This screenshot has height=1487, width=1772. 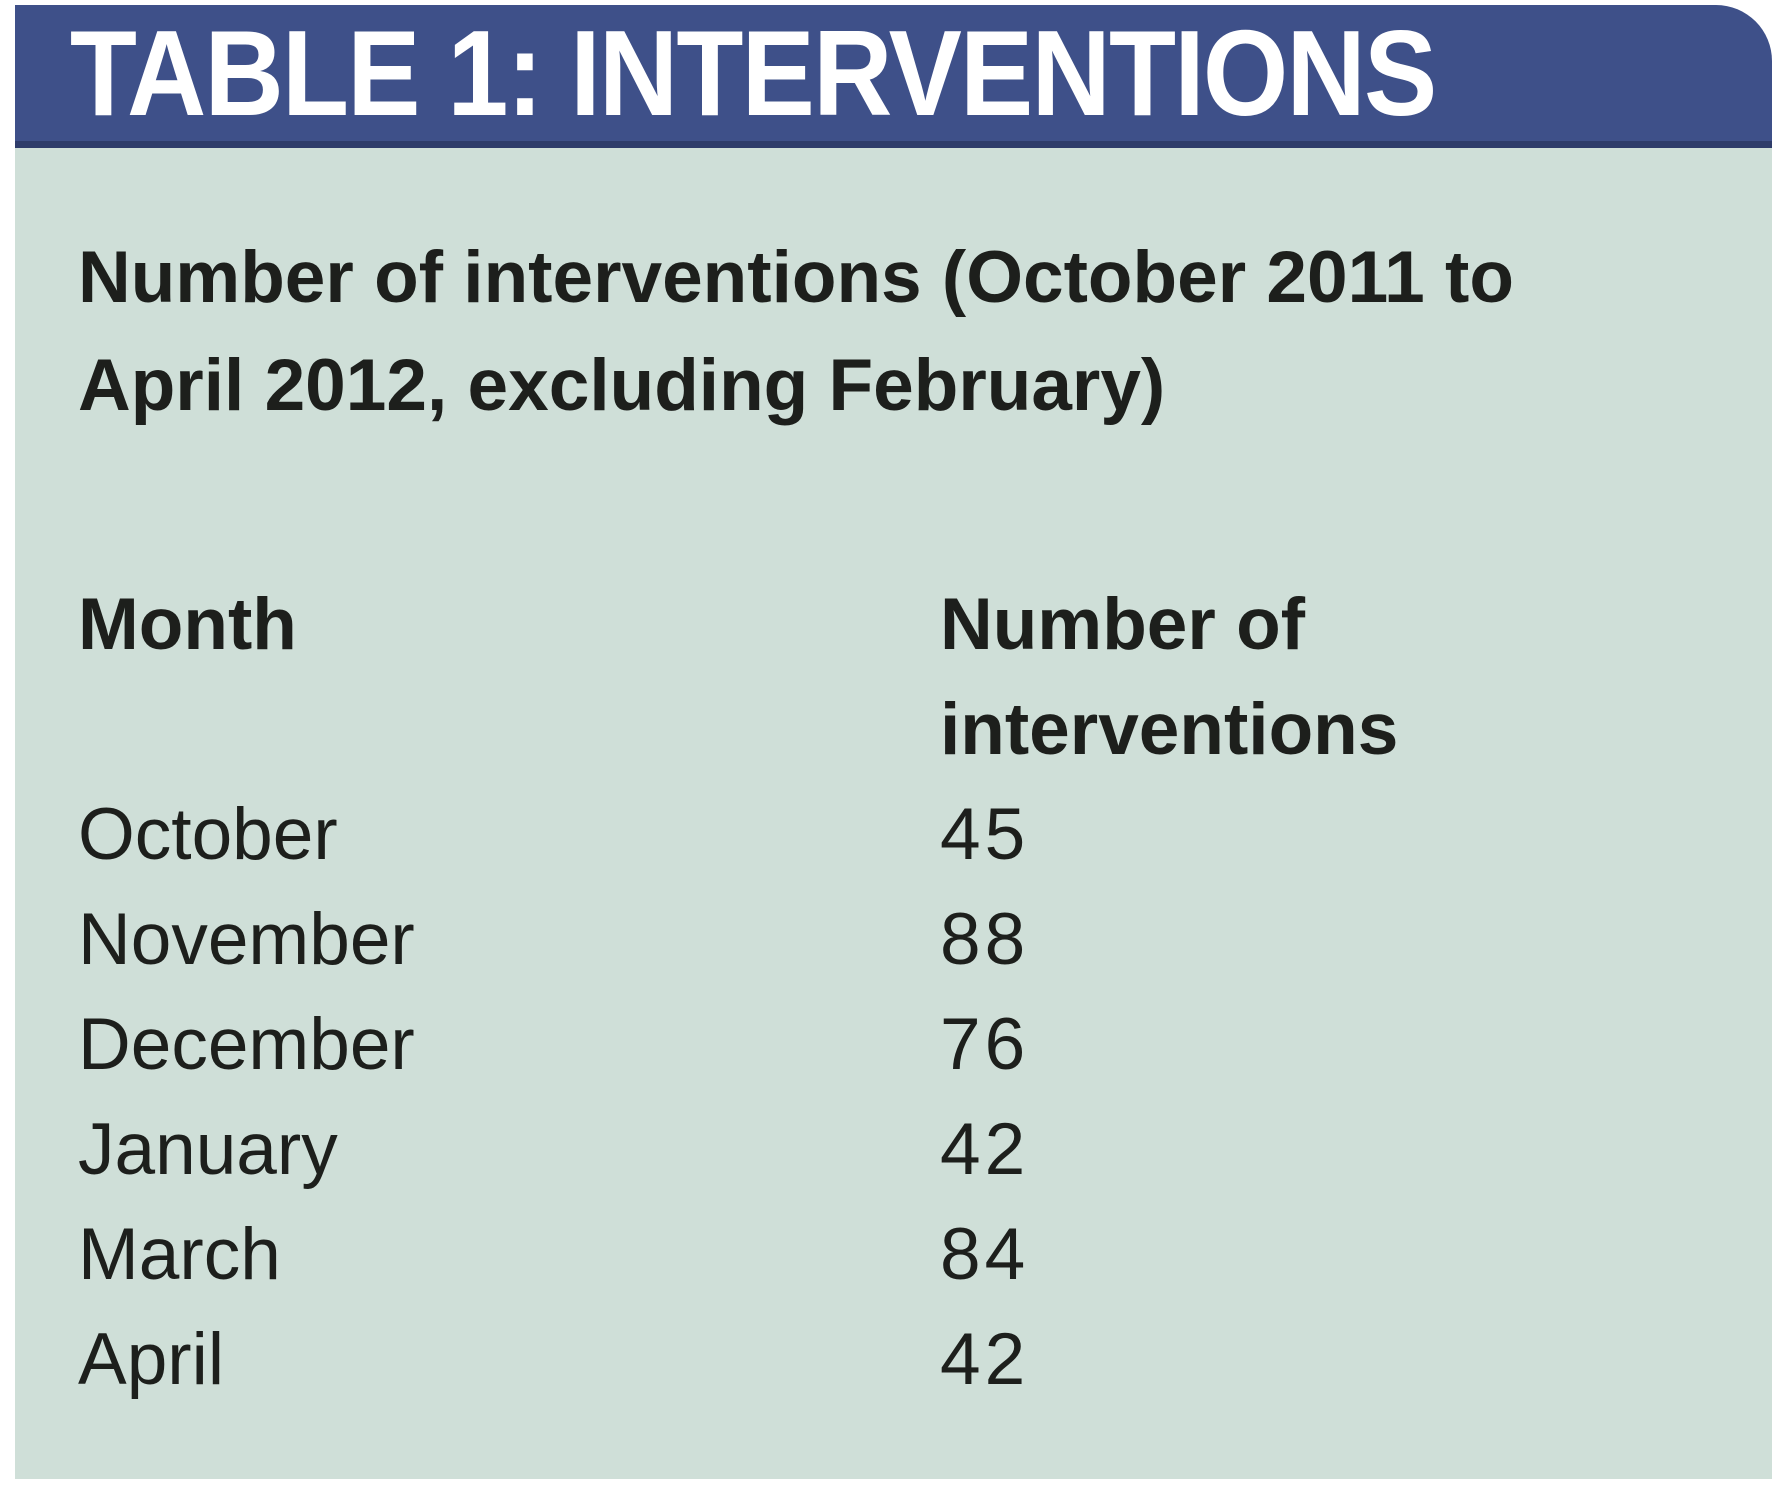 I want to click on table-row: December 76, so click(x=905, y=1044).